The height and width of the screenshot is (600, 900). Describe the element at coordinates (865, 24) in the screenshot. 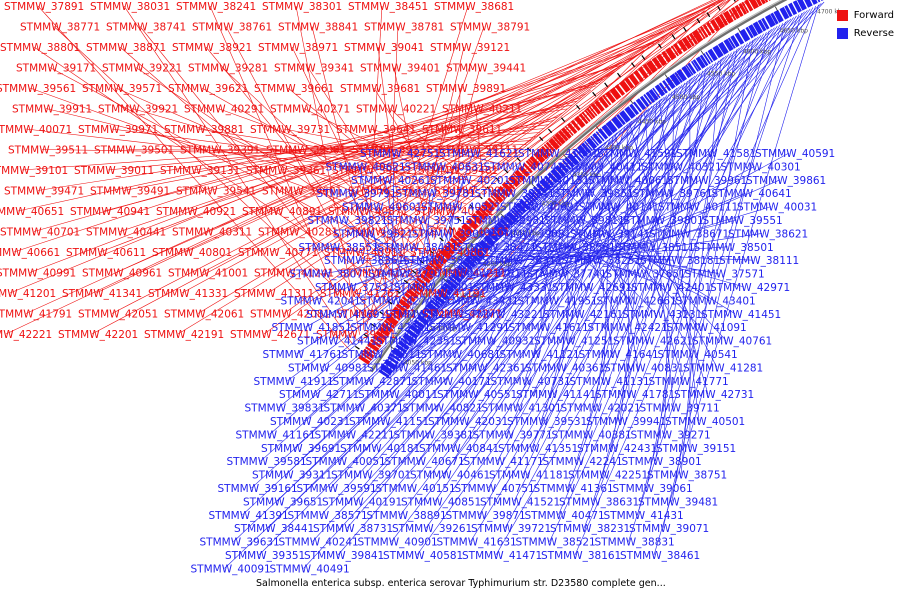

I see `legend: Forward Reverse` at that location.